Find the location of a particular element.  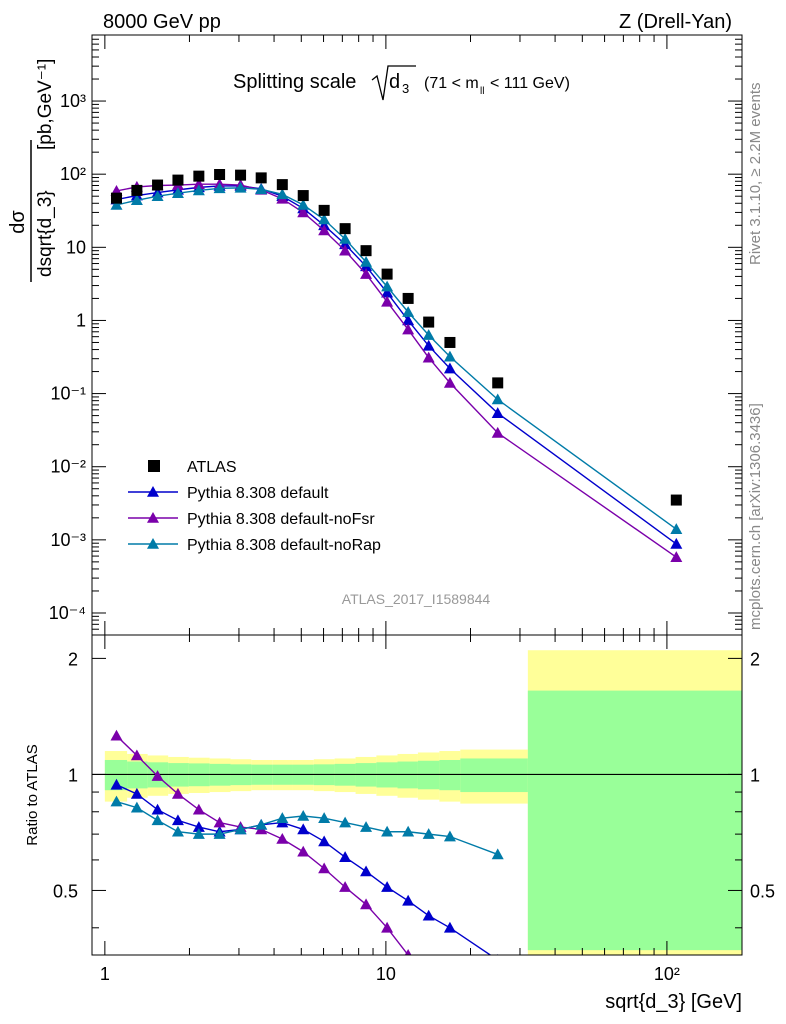

ratio-y-tick-label: 2 is located at coordinates (73, 659).